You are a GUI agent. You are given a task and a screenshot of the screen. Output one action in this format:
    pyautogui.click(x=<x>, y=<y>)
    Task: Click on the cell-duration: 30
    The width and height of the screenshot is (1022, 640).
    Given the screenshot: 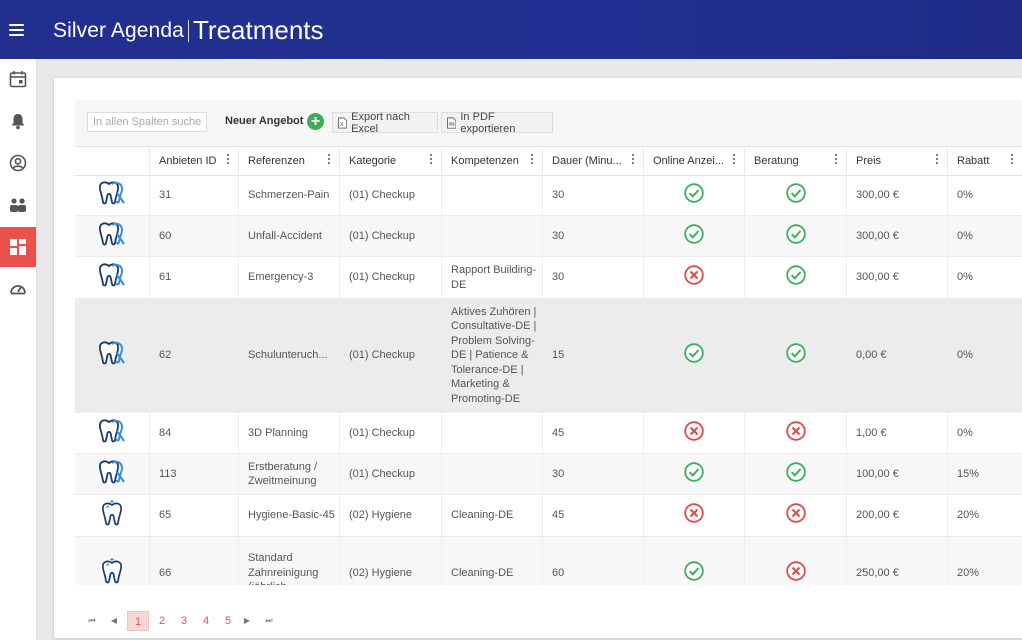 What is the action you would take?
    pyautogui.click(x=592, y=236)
    